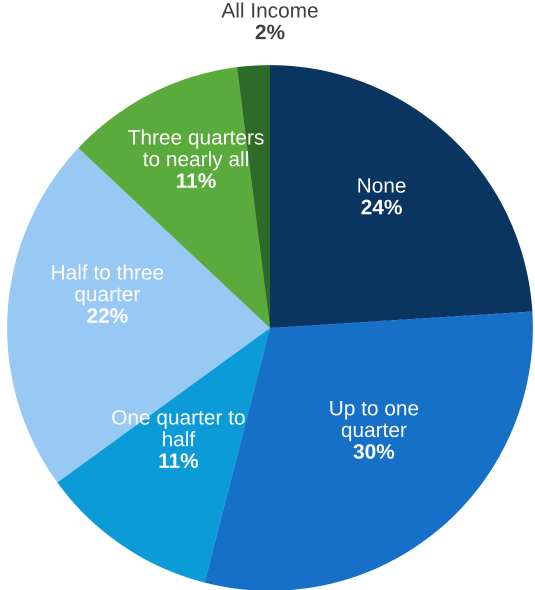  I want to click on data-label: 2%, so click(270, 32).